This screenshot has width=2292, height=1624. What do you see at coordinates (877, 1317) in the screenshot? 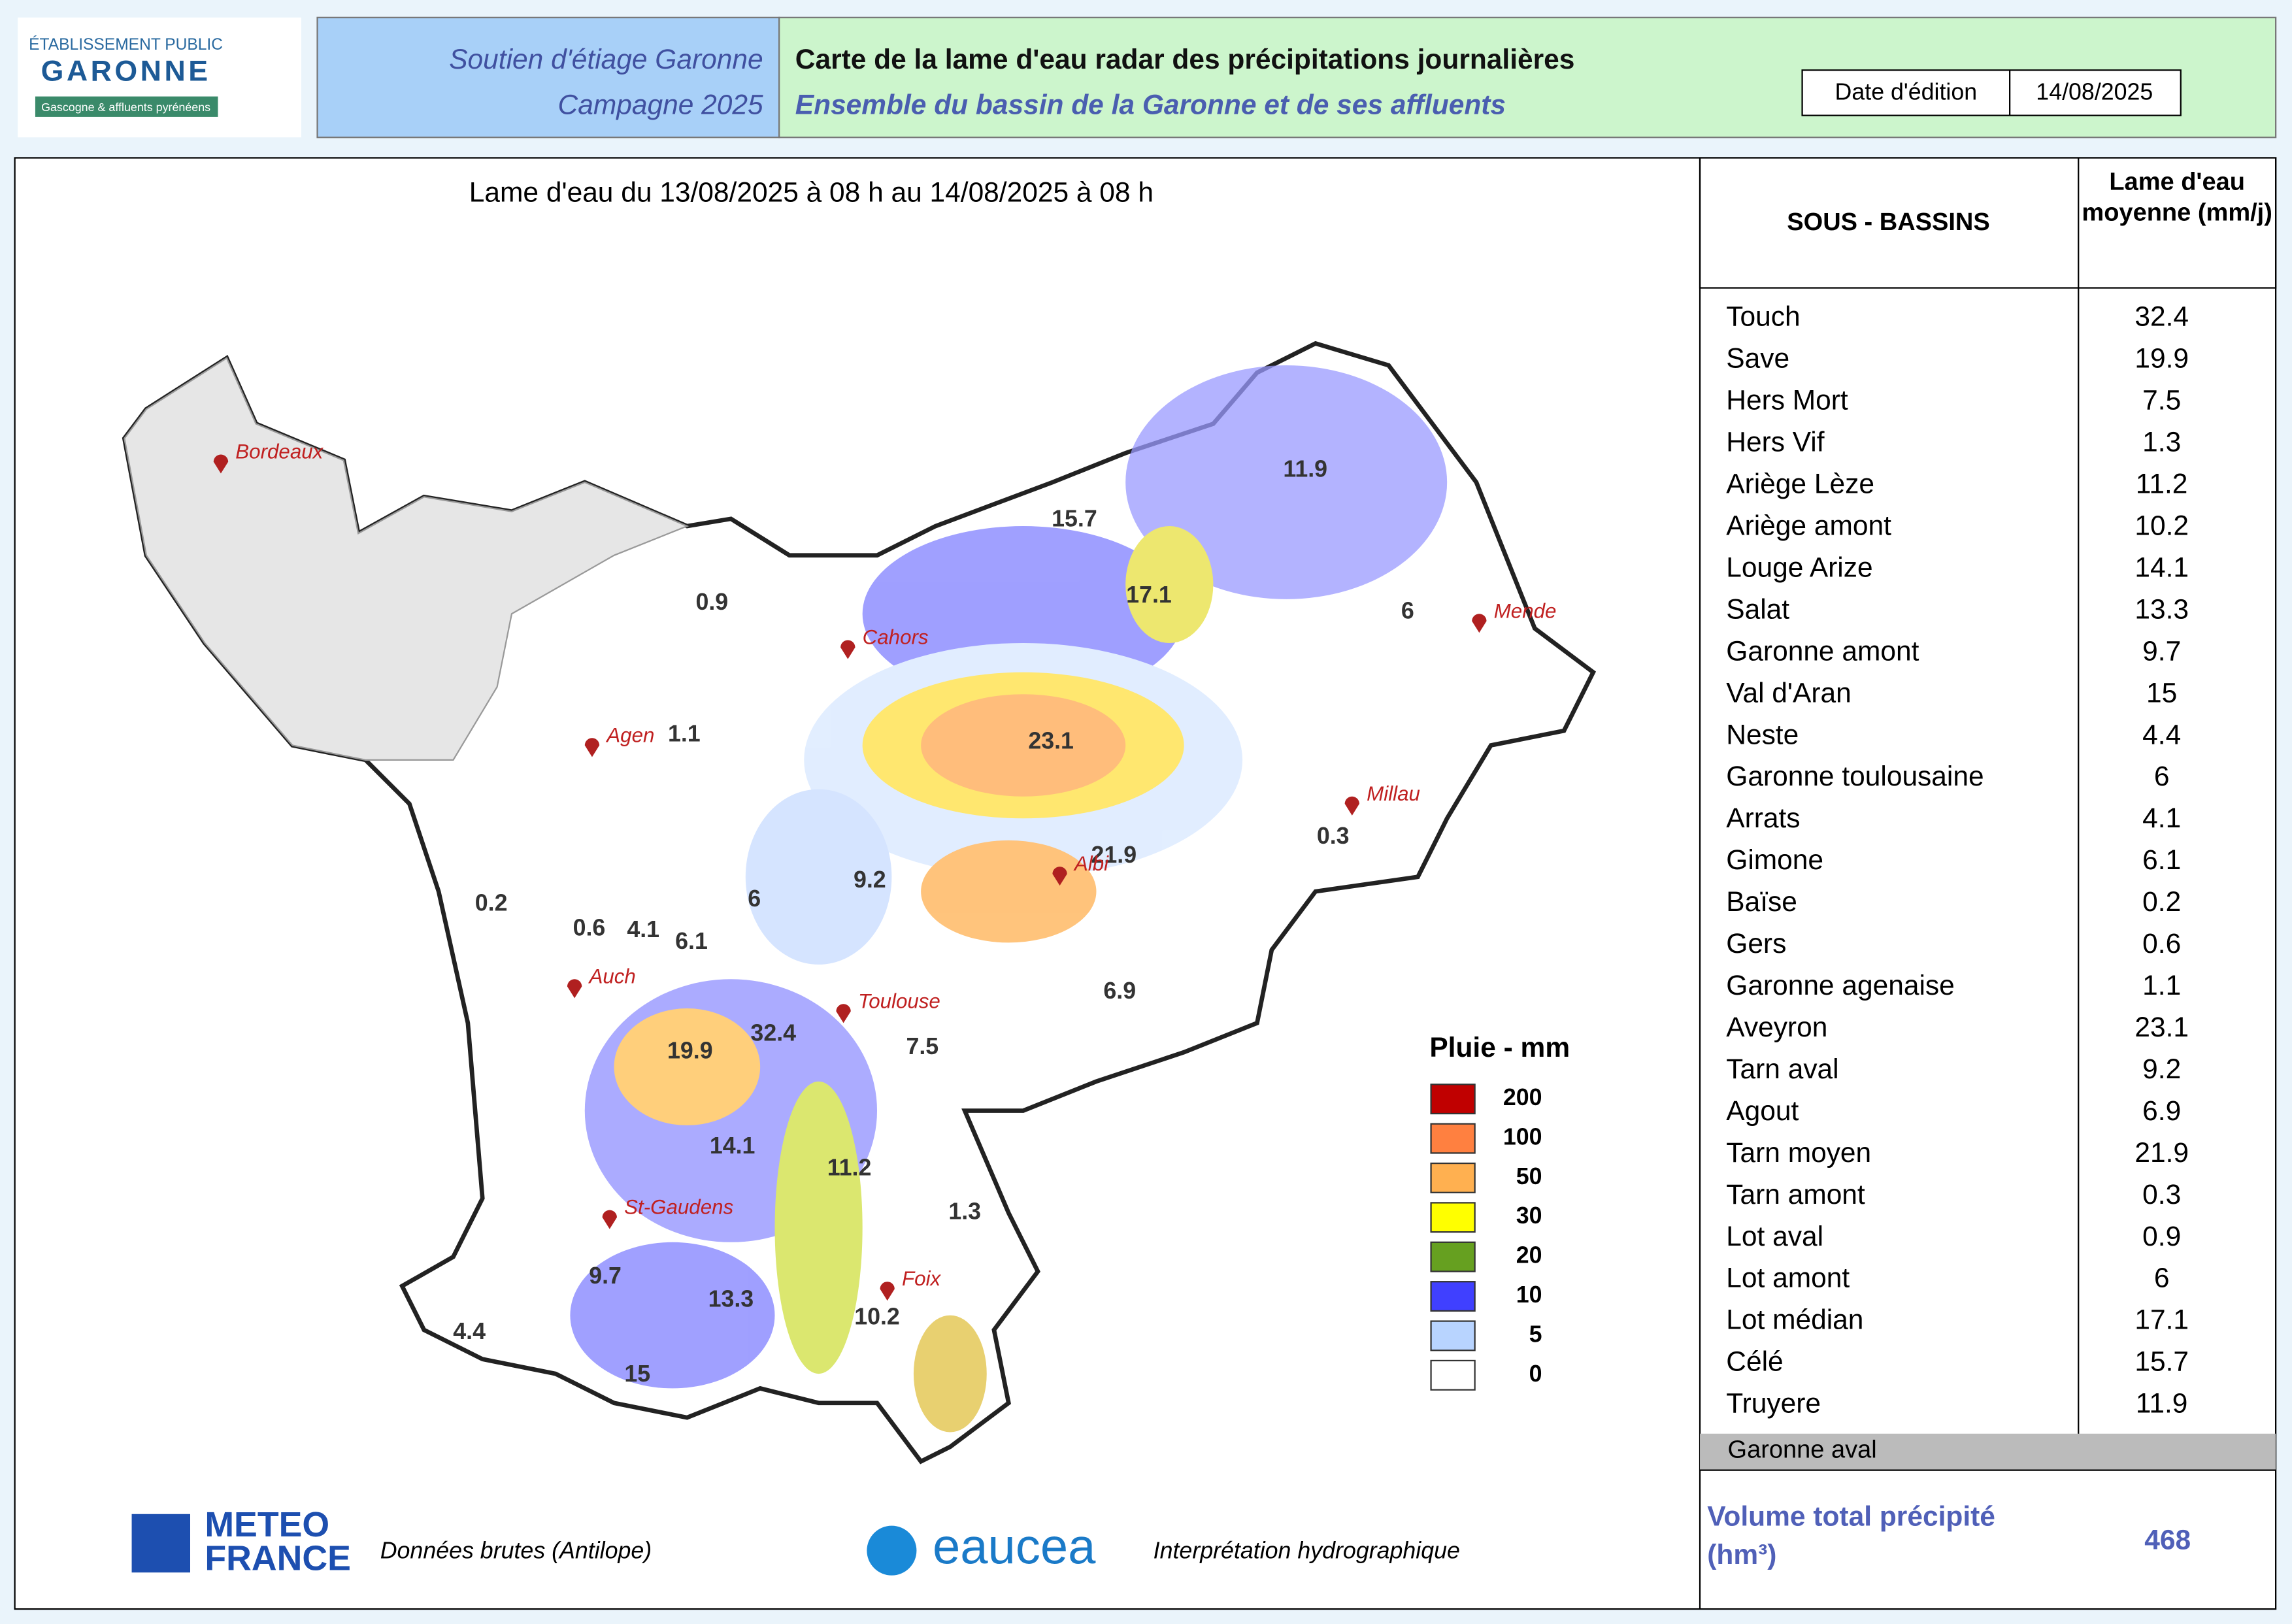
I see `zone-value: 10.2` at bounding box center [877, 1317].